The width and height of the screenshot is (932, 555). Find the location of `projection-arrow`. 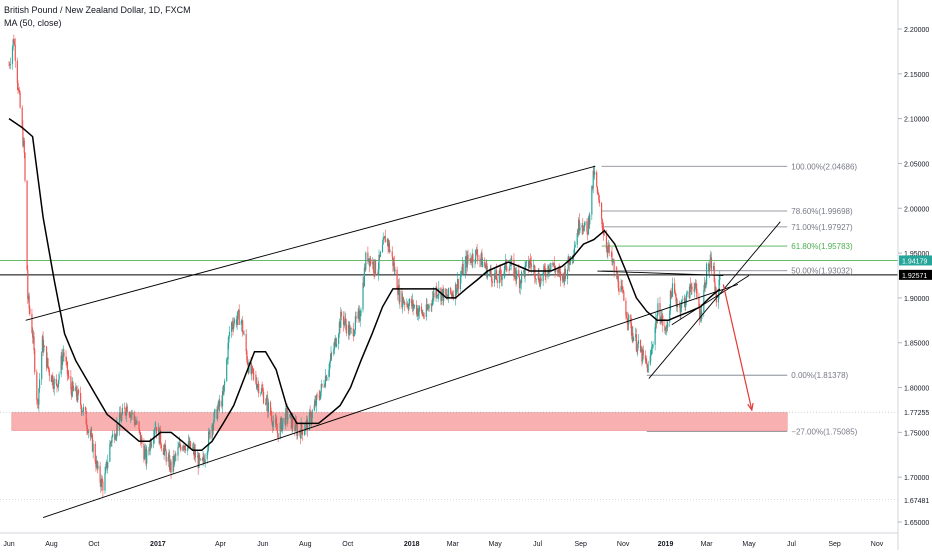

projection-arrow is located at coordinates (737, 347).